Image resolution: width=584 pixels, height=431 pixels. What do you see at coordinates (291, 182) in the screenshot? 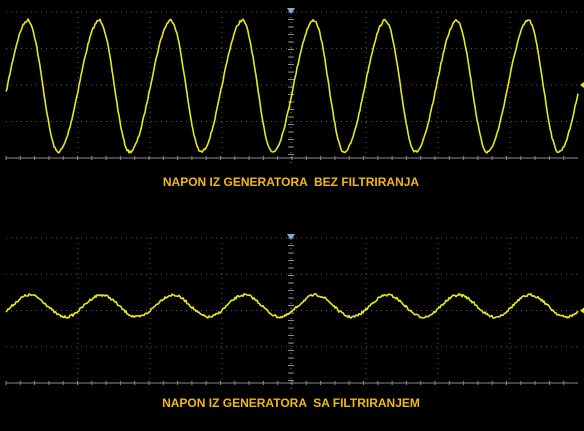
I see `top-caption: NAPON IZ GENERATORA BEZ FILTRIRANJA` at bounding box center [291, 182].